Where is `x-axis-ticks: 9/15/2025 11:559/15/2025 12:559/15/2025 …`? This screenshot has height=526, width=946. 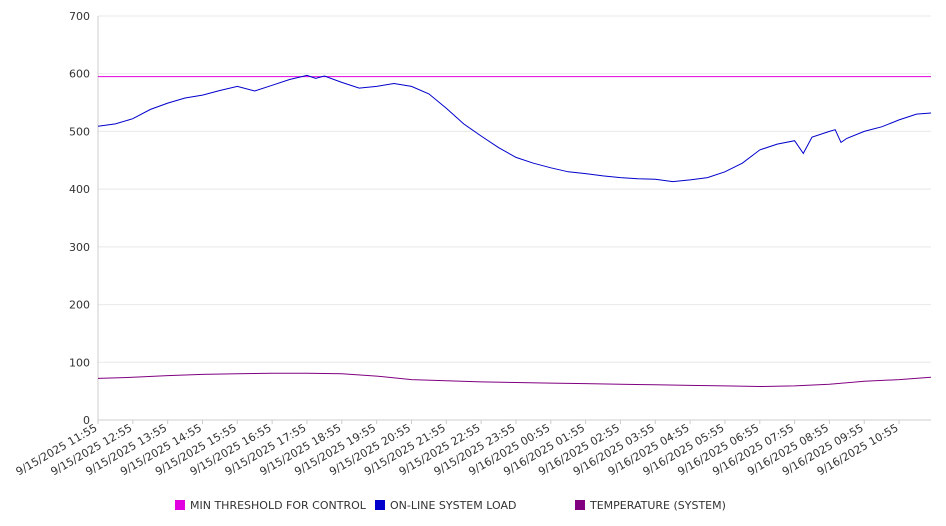 x-axis-ticks: 9/15/2025 11:559/15/2025 12:559/15/2025 … is located at coordinates (457, 449).